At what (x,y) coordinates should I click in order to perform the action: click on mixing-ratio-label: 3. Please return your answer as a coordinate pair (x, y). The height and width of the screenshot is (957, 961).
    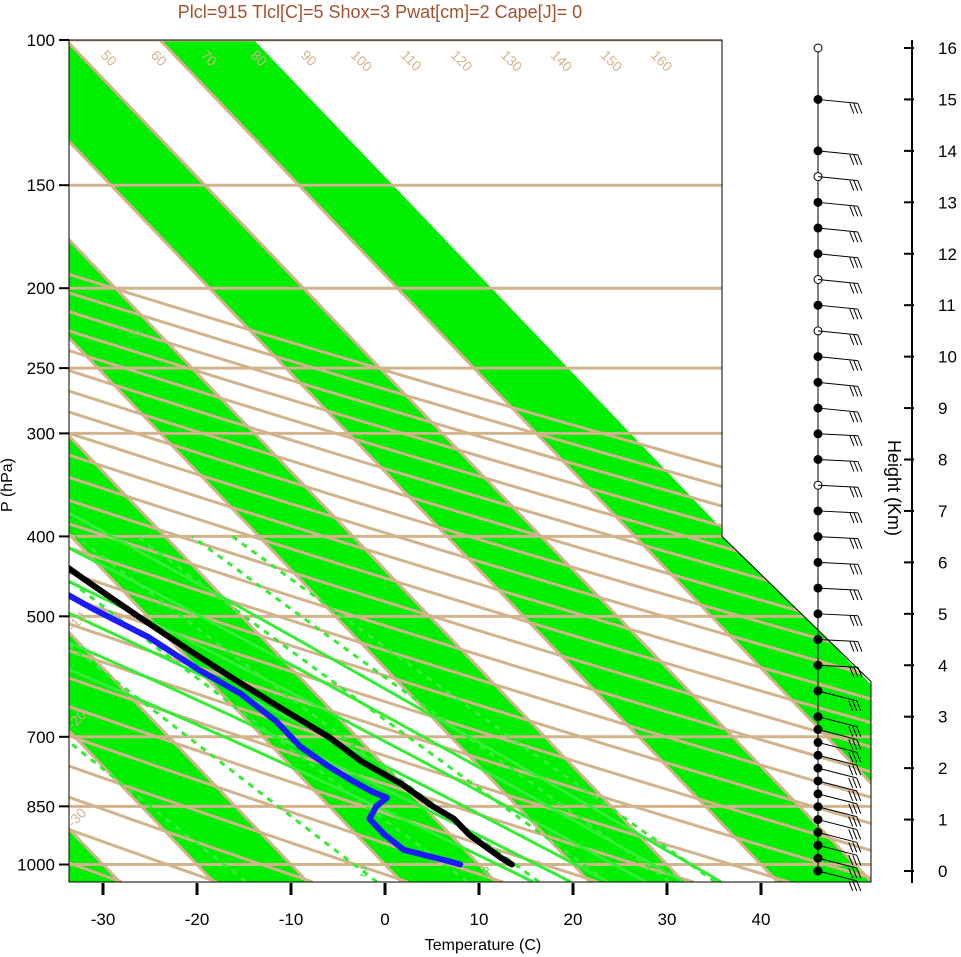
    Looking at the image, I should click on (364, 872).